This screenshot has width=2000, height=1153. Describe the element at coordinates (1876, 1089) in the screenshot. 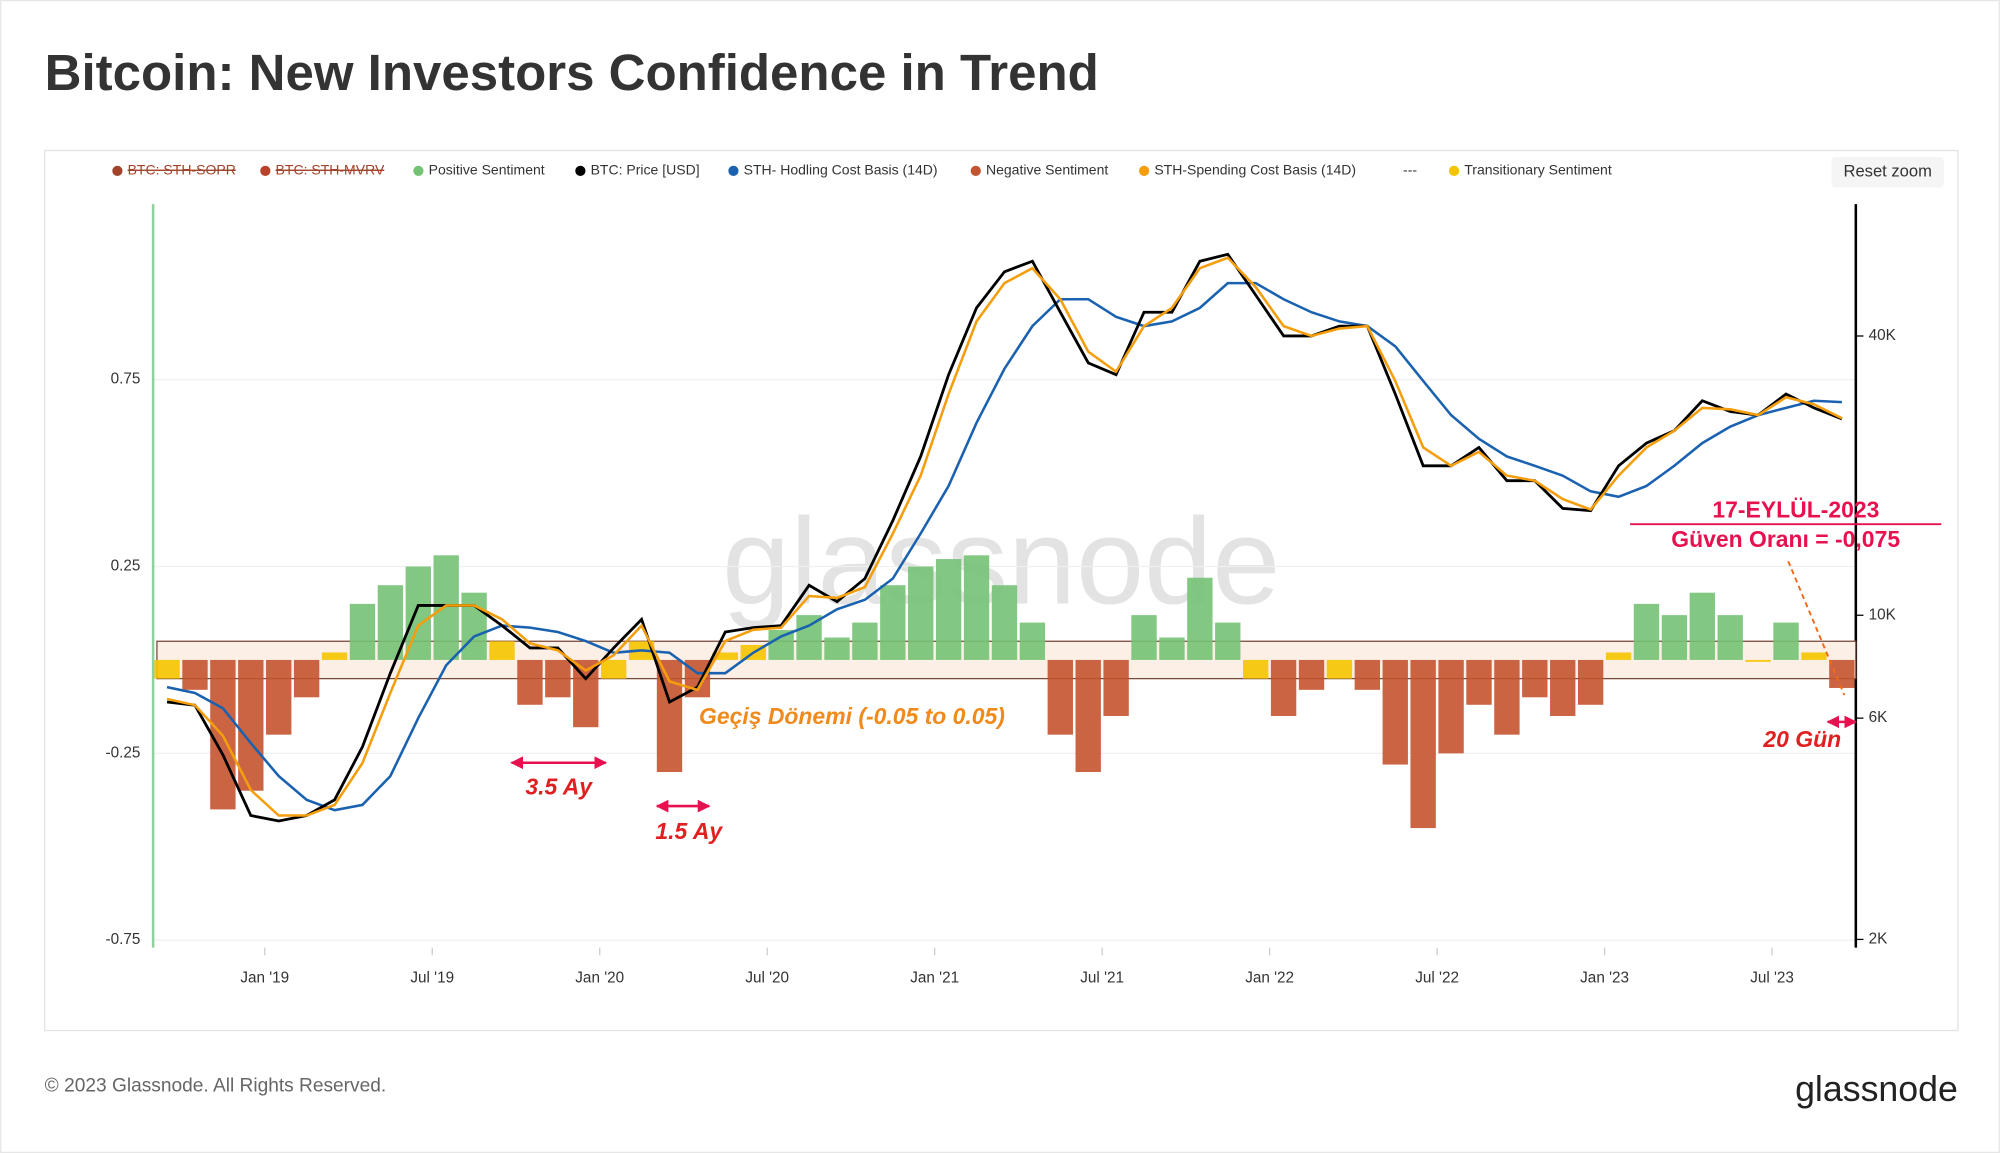

I see `logo: glassnode` at that location.